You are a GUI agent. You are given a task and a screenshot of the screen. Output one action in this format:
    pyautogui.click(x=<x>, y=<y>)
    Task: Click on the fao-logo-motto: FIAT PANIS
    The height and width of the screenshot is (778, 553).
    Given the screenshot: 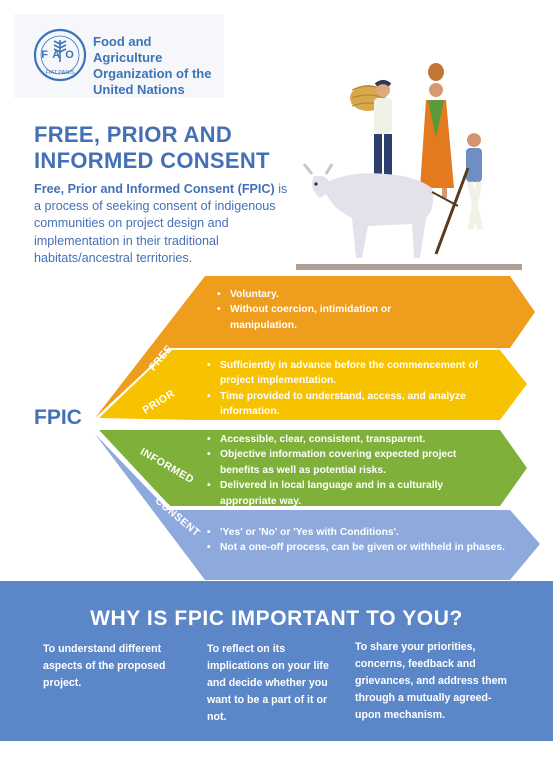 What is the action you would take?
    pyautogui.click(x=59, y=73)
    